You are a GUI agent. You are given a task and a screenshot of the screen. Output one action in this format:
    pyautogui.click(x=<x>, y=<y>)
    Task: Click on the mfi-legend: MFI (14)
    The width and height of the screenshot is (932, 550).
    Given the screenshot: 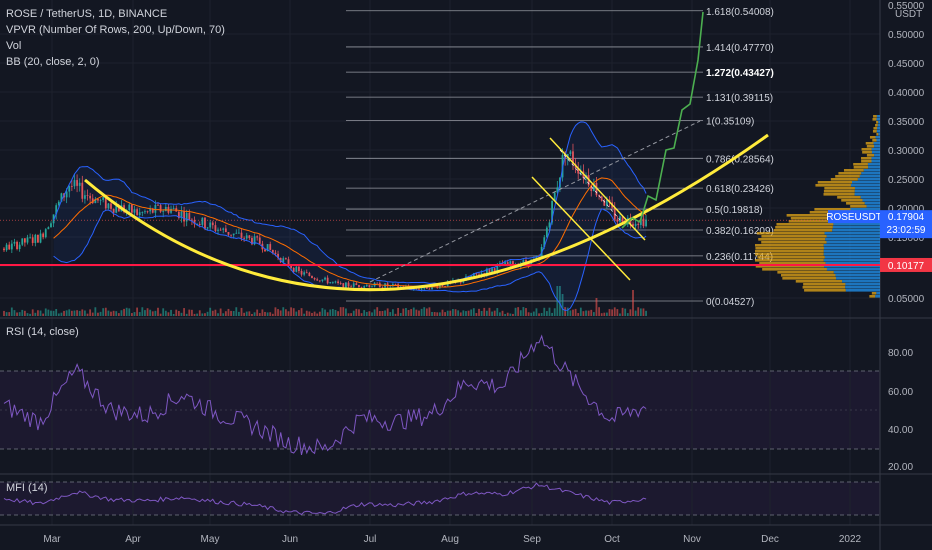 What is the action you would take?
    pyautogui.click(x=27, y=488)
    